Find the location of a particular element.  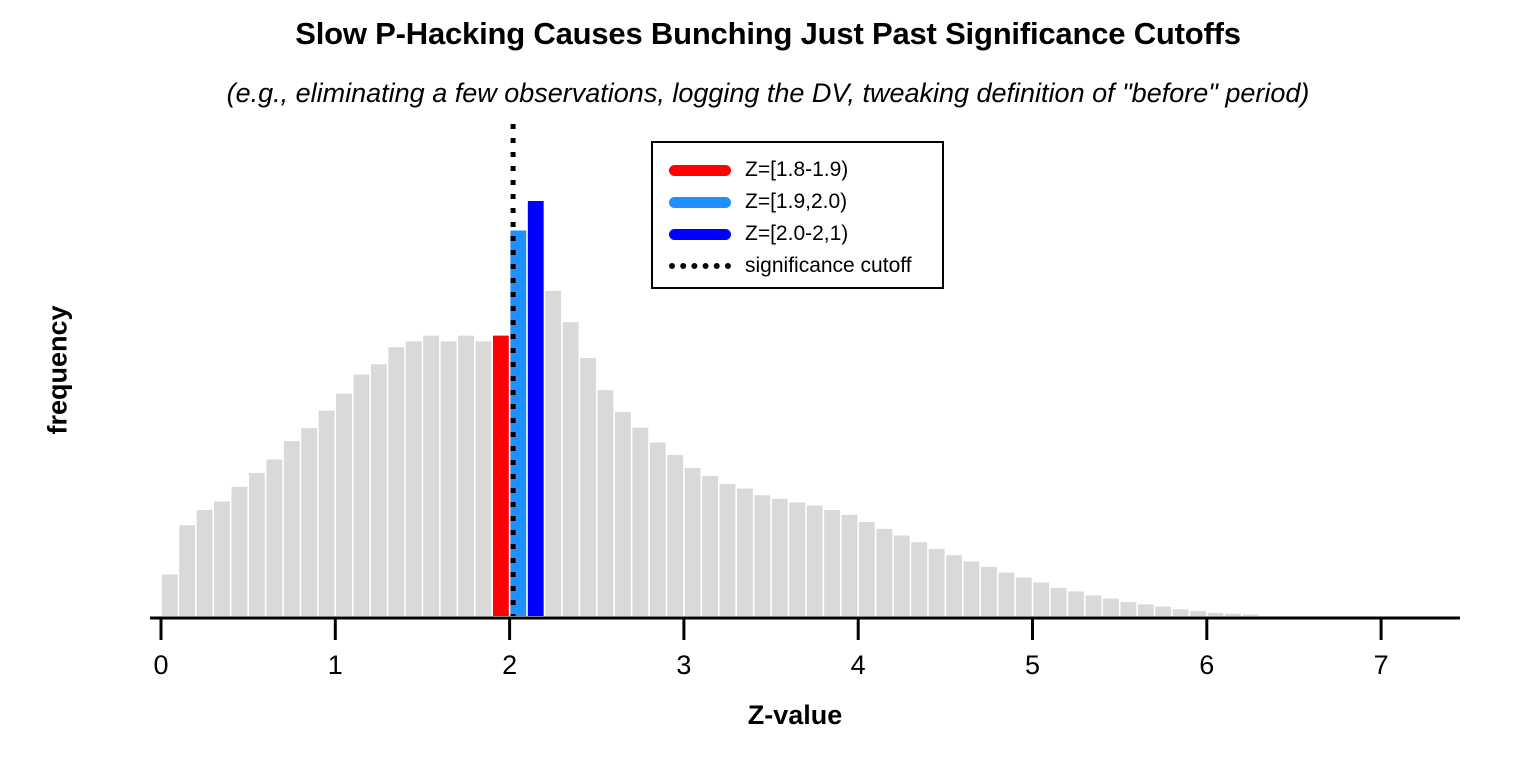

legend-item: Z=[2.0-2,1) is located at coordinates (797, 234).